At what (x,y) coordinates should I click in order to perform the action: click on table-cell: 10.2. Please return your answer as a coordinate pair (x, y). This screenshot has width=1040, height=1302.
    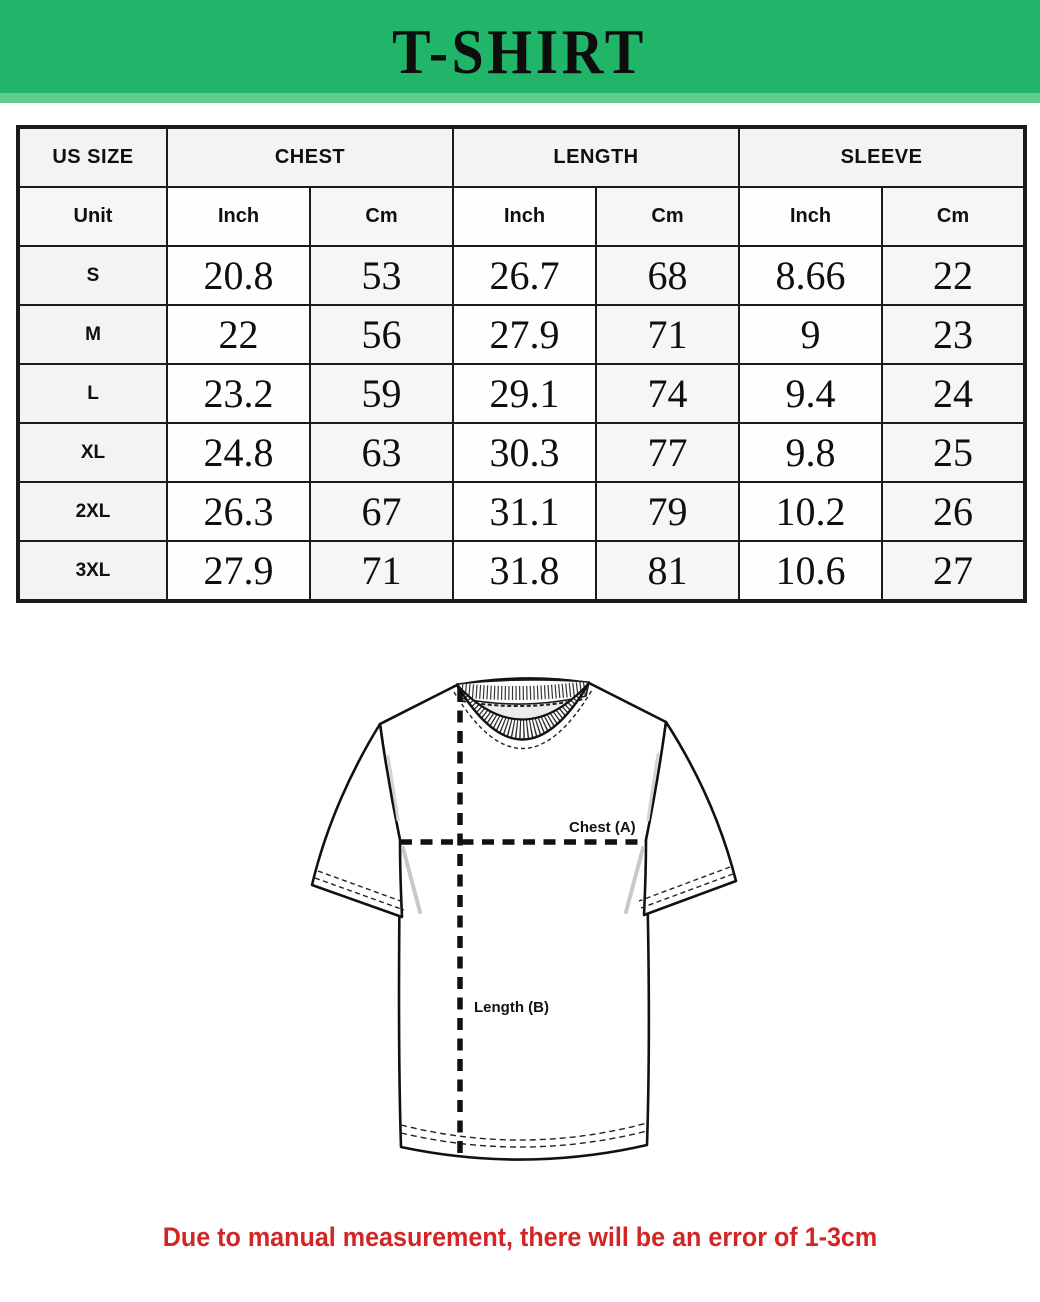
    Looking at the image, I should click on (811, 511).